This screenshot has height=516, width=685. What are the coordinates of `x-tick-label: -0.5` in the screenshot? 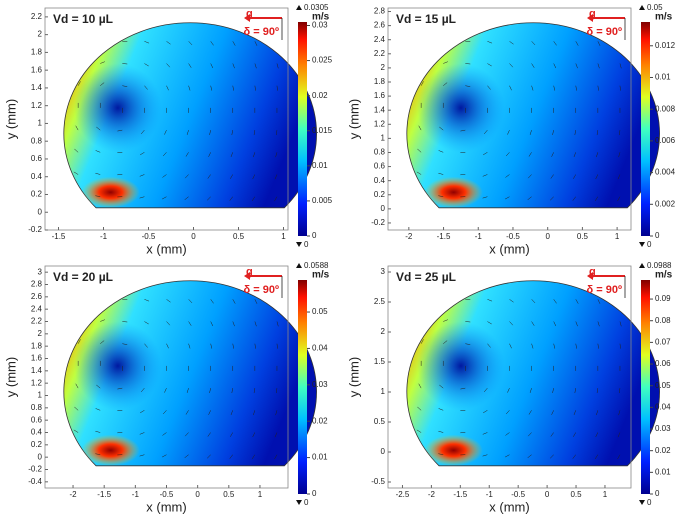 It's located at (513, 236).